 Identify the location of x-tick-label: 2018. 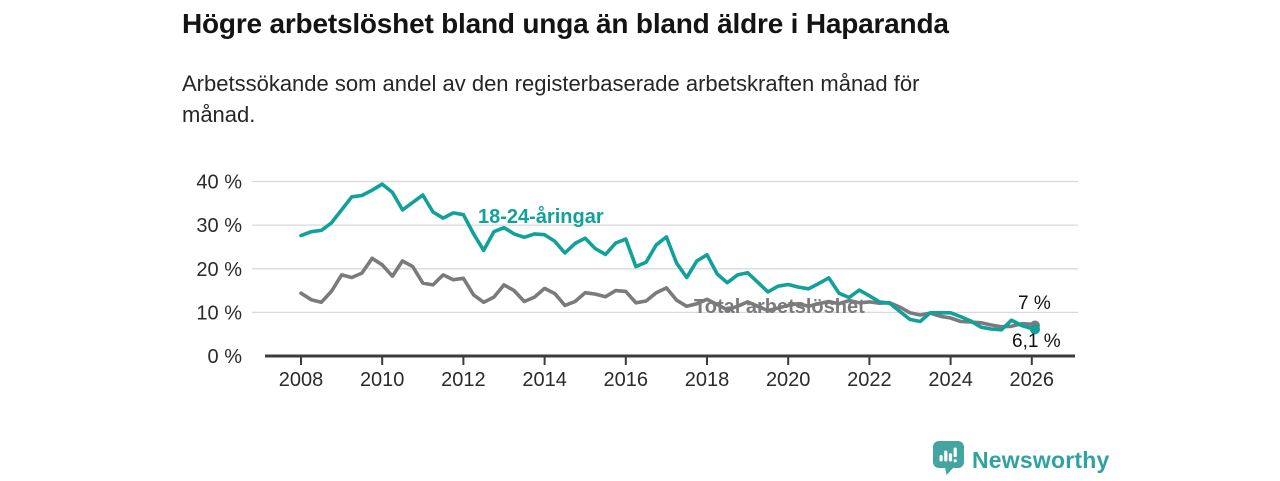
(707, 380).